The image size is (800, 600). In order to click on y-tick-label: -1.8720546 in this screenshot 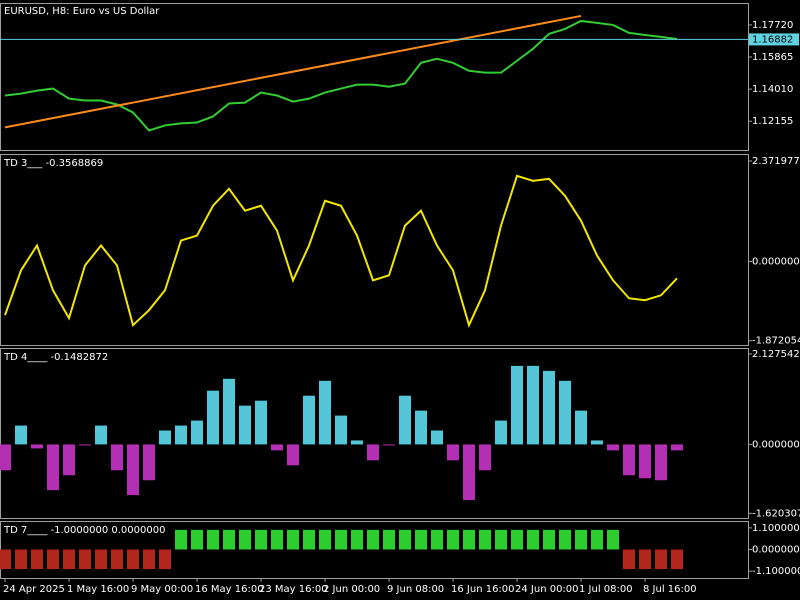, I will do `click(776, 341)`.